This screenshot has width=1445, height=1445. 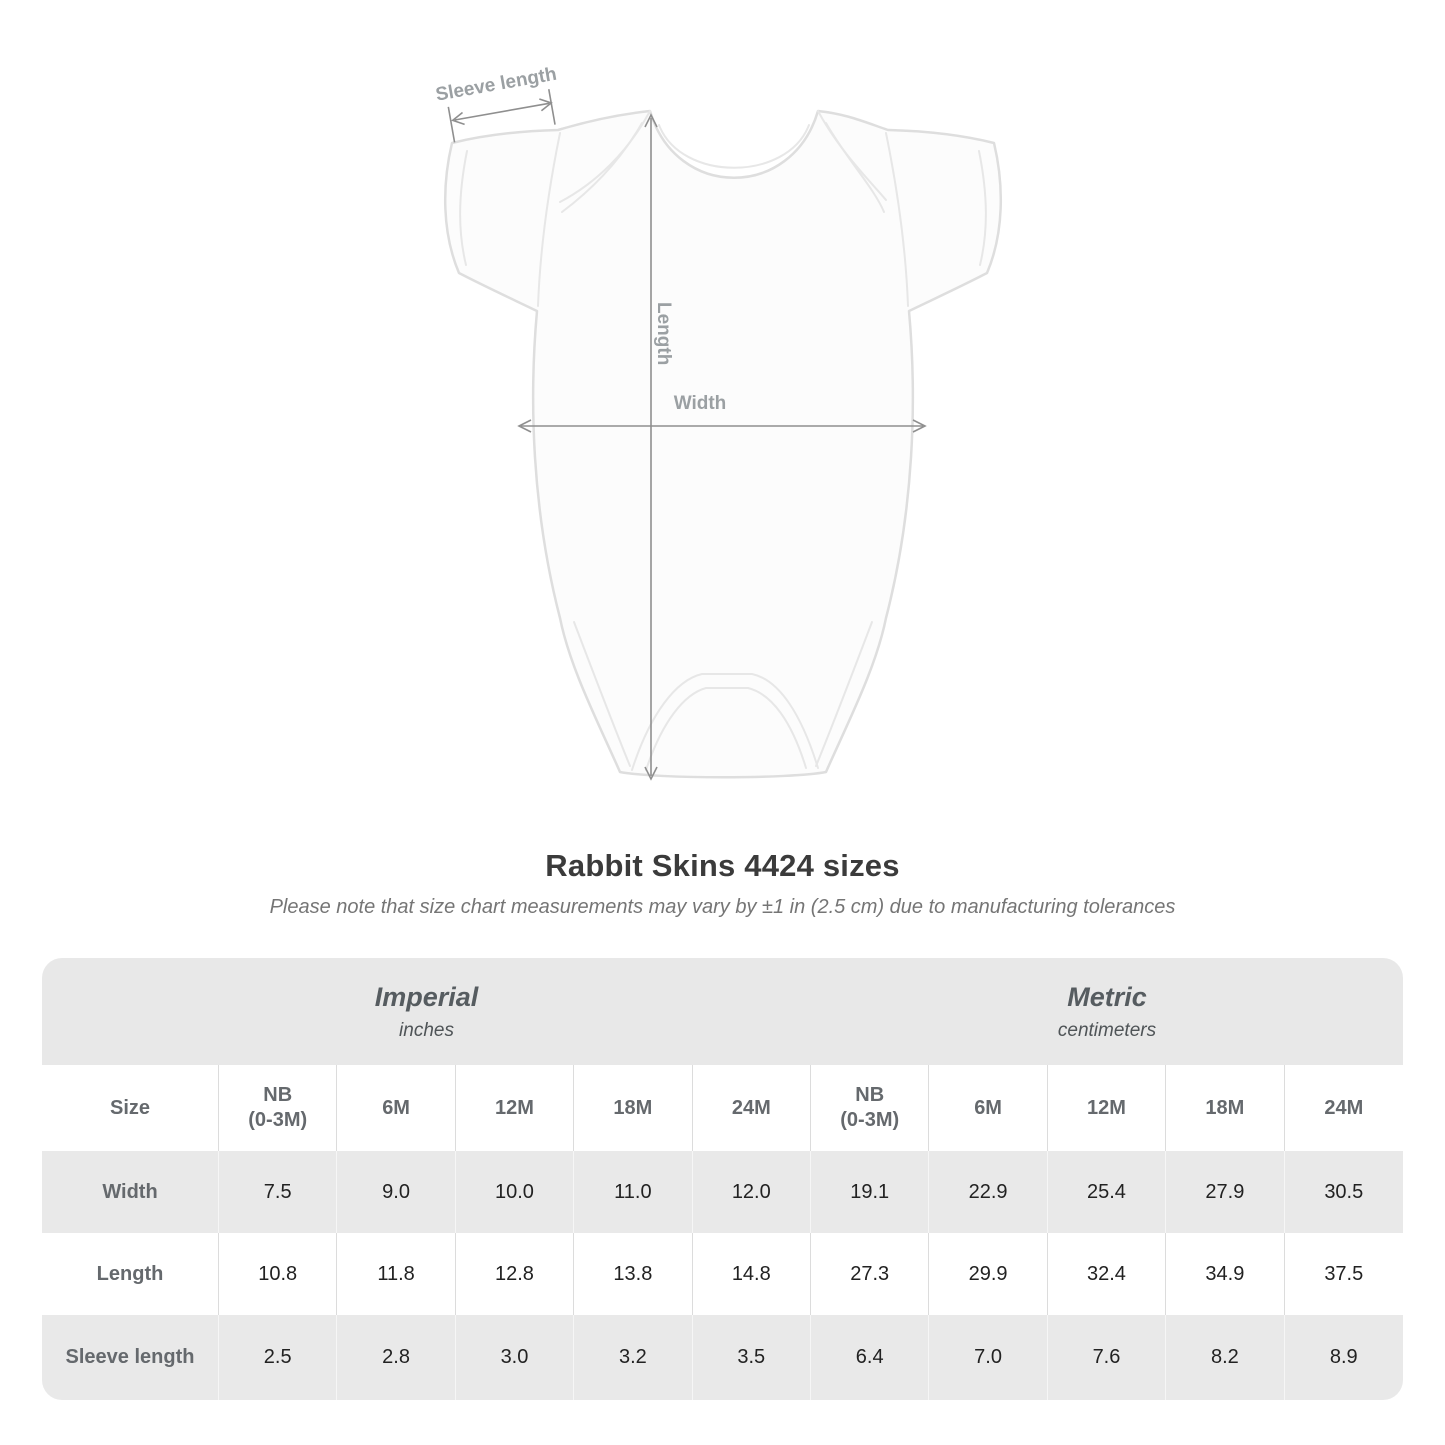 I want to click on cell: 25.4, so click(x=1107, y=1192).